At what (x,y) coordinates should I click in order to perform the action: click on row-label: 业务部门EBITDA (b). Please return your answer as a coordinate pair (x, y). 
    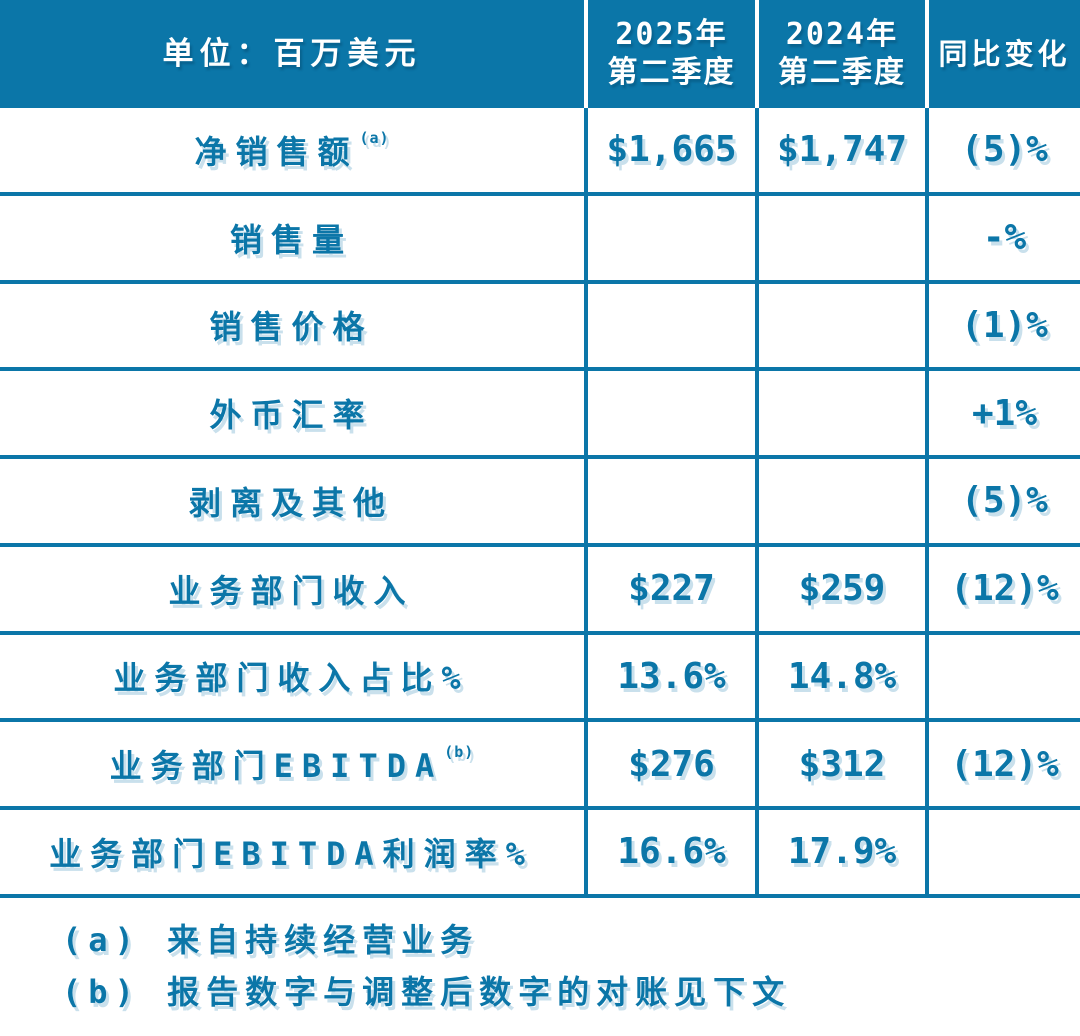
    Looking at the image, I should click on (292, 764).